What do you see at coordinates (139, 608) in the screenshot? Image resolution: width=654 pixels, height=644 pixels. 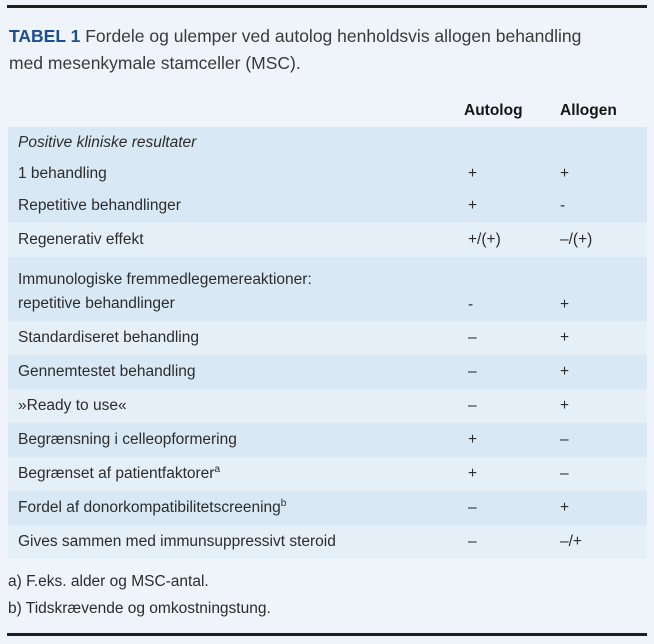 I see `footnote-b: b) Tidskrævende og omkostningstung.` at bounding box center [139, 608].